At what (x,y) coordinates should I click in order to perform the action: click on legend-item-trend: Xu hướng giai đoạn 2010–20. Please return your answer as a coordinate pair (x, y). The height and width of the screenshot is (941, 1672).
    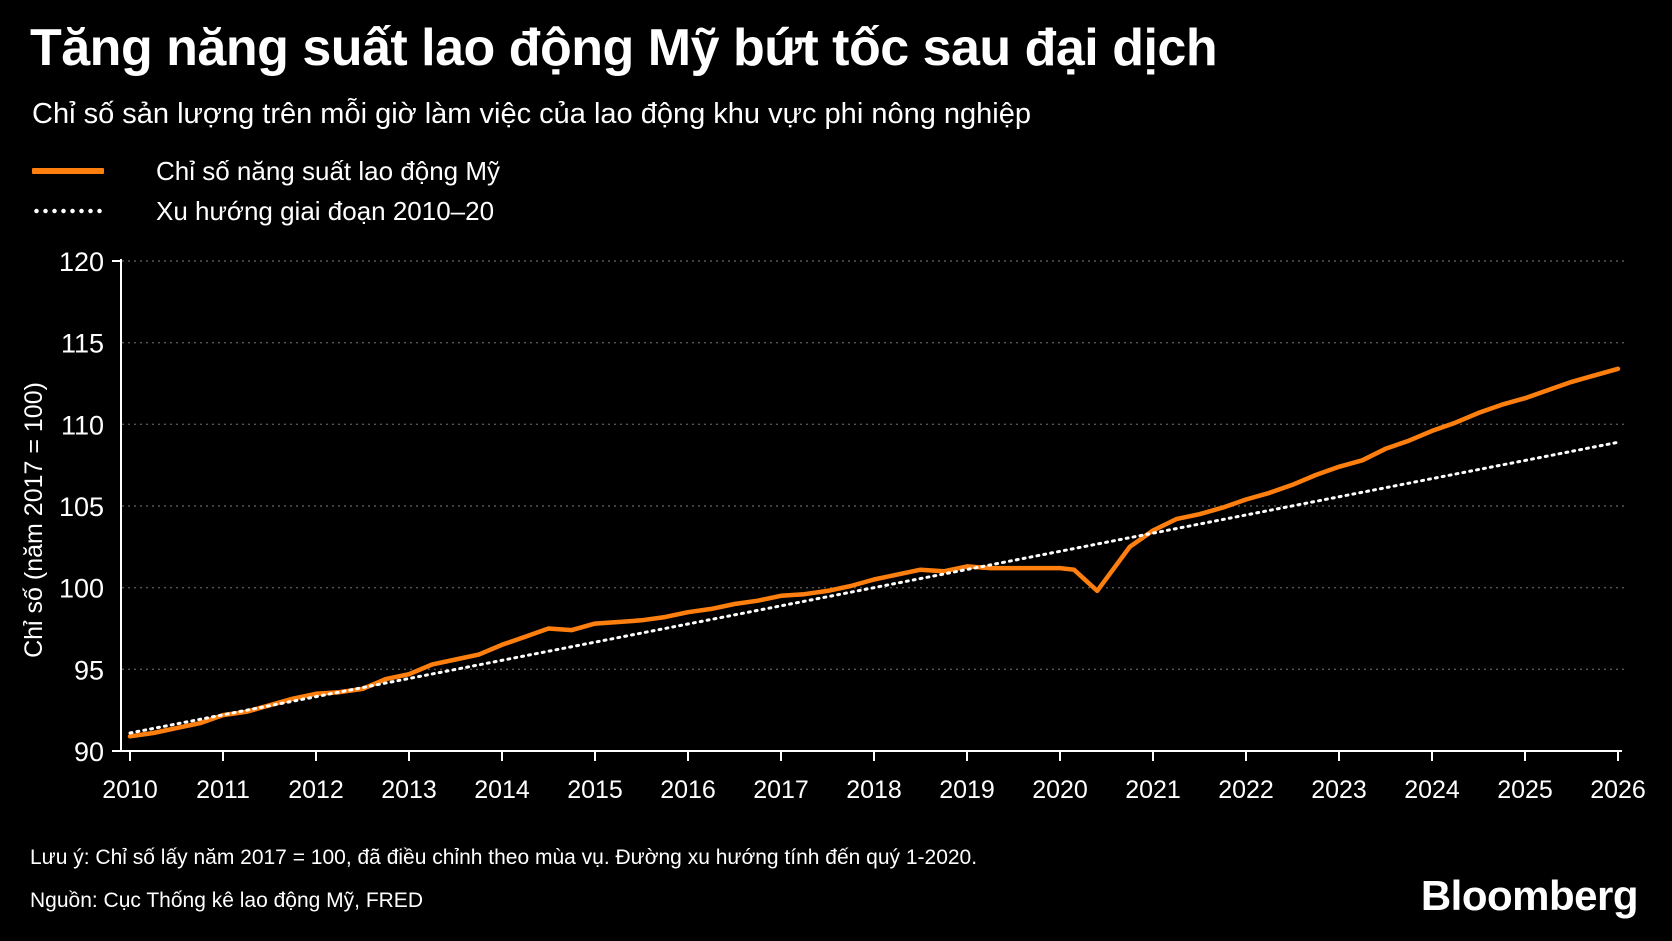
    Looking at the image, I should click on (263, 211).